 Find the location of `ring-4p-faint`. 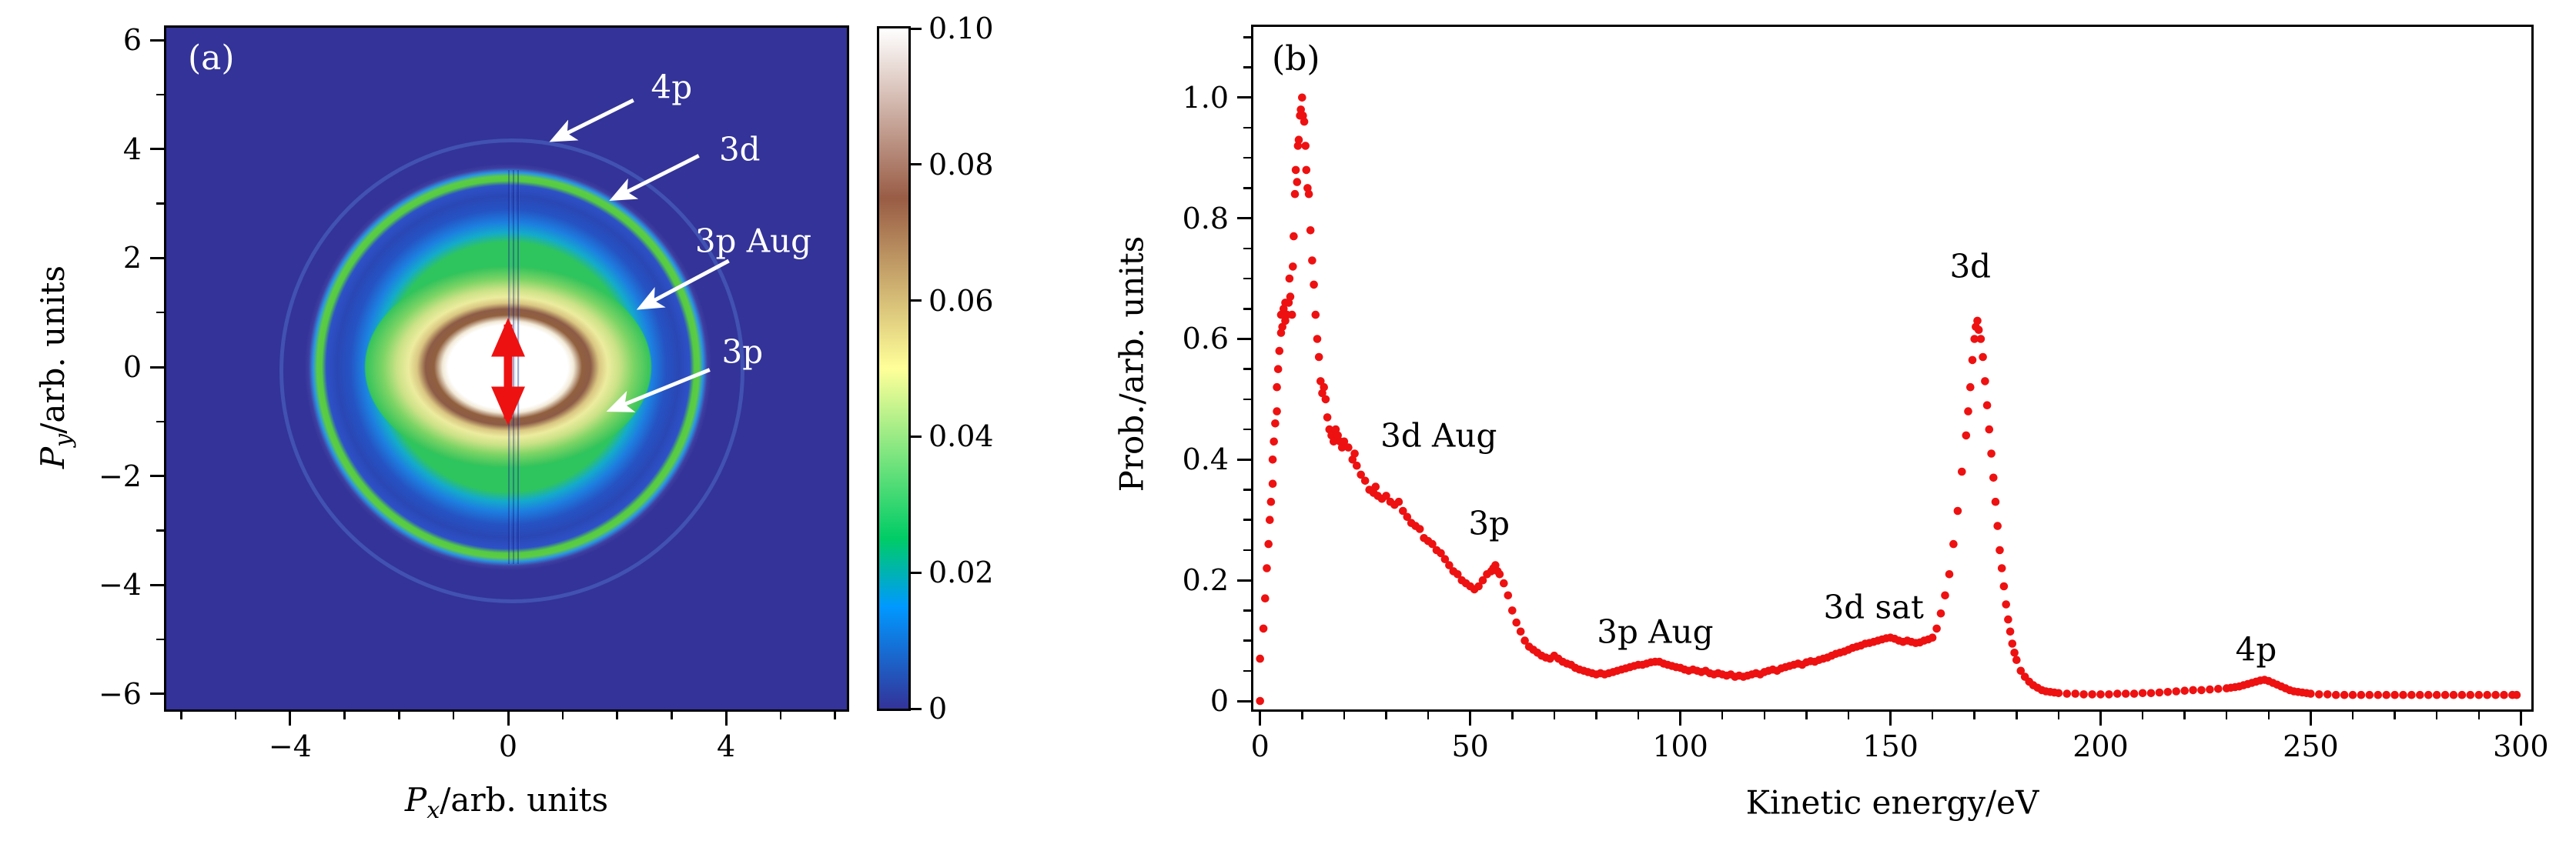

ring-4p-faint is located at coordinates (512, 371).